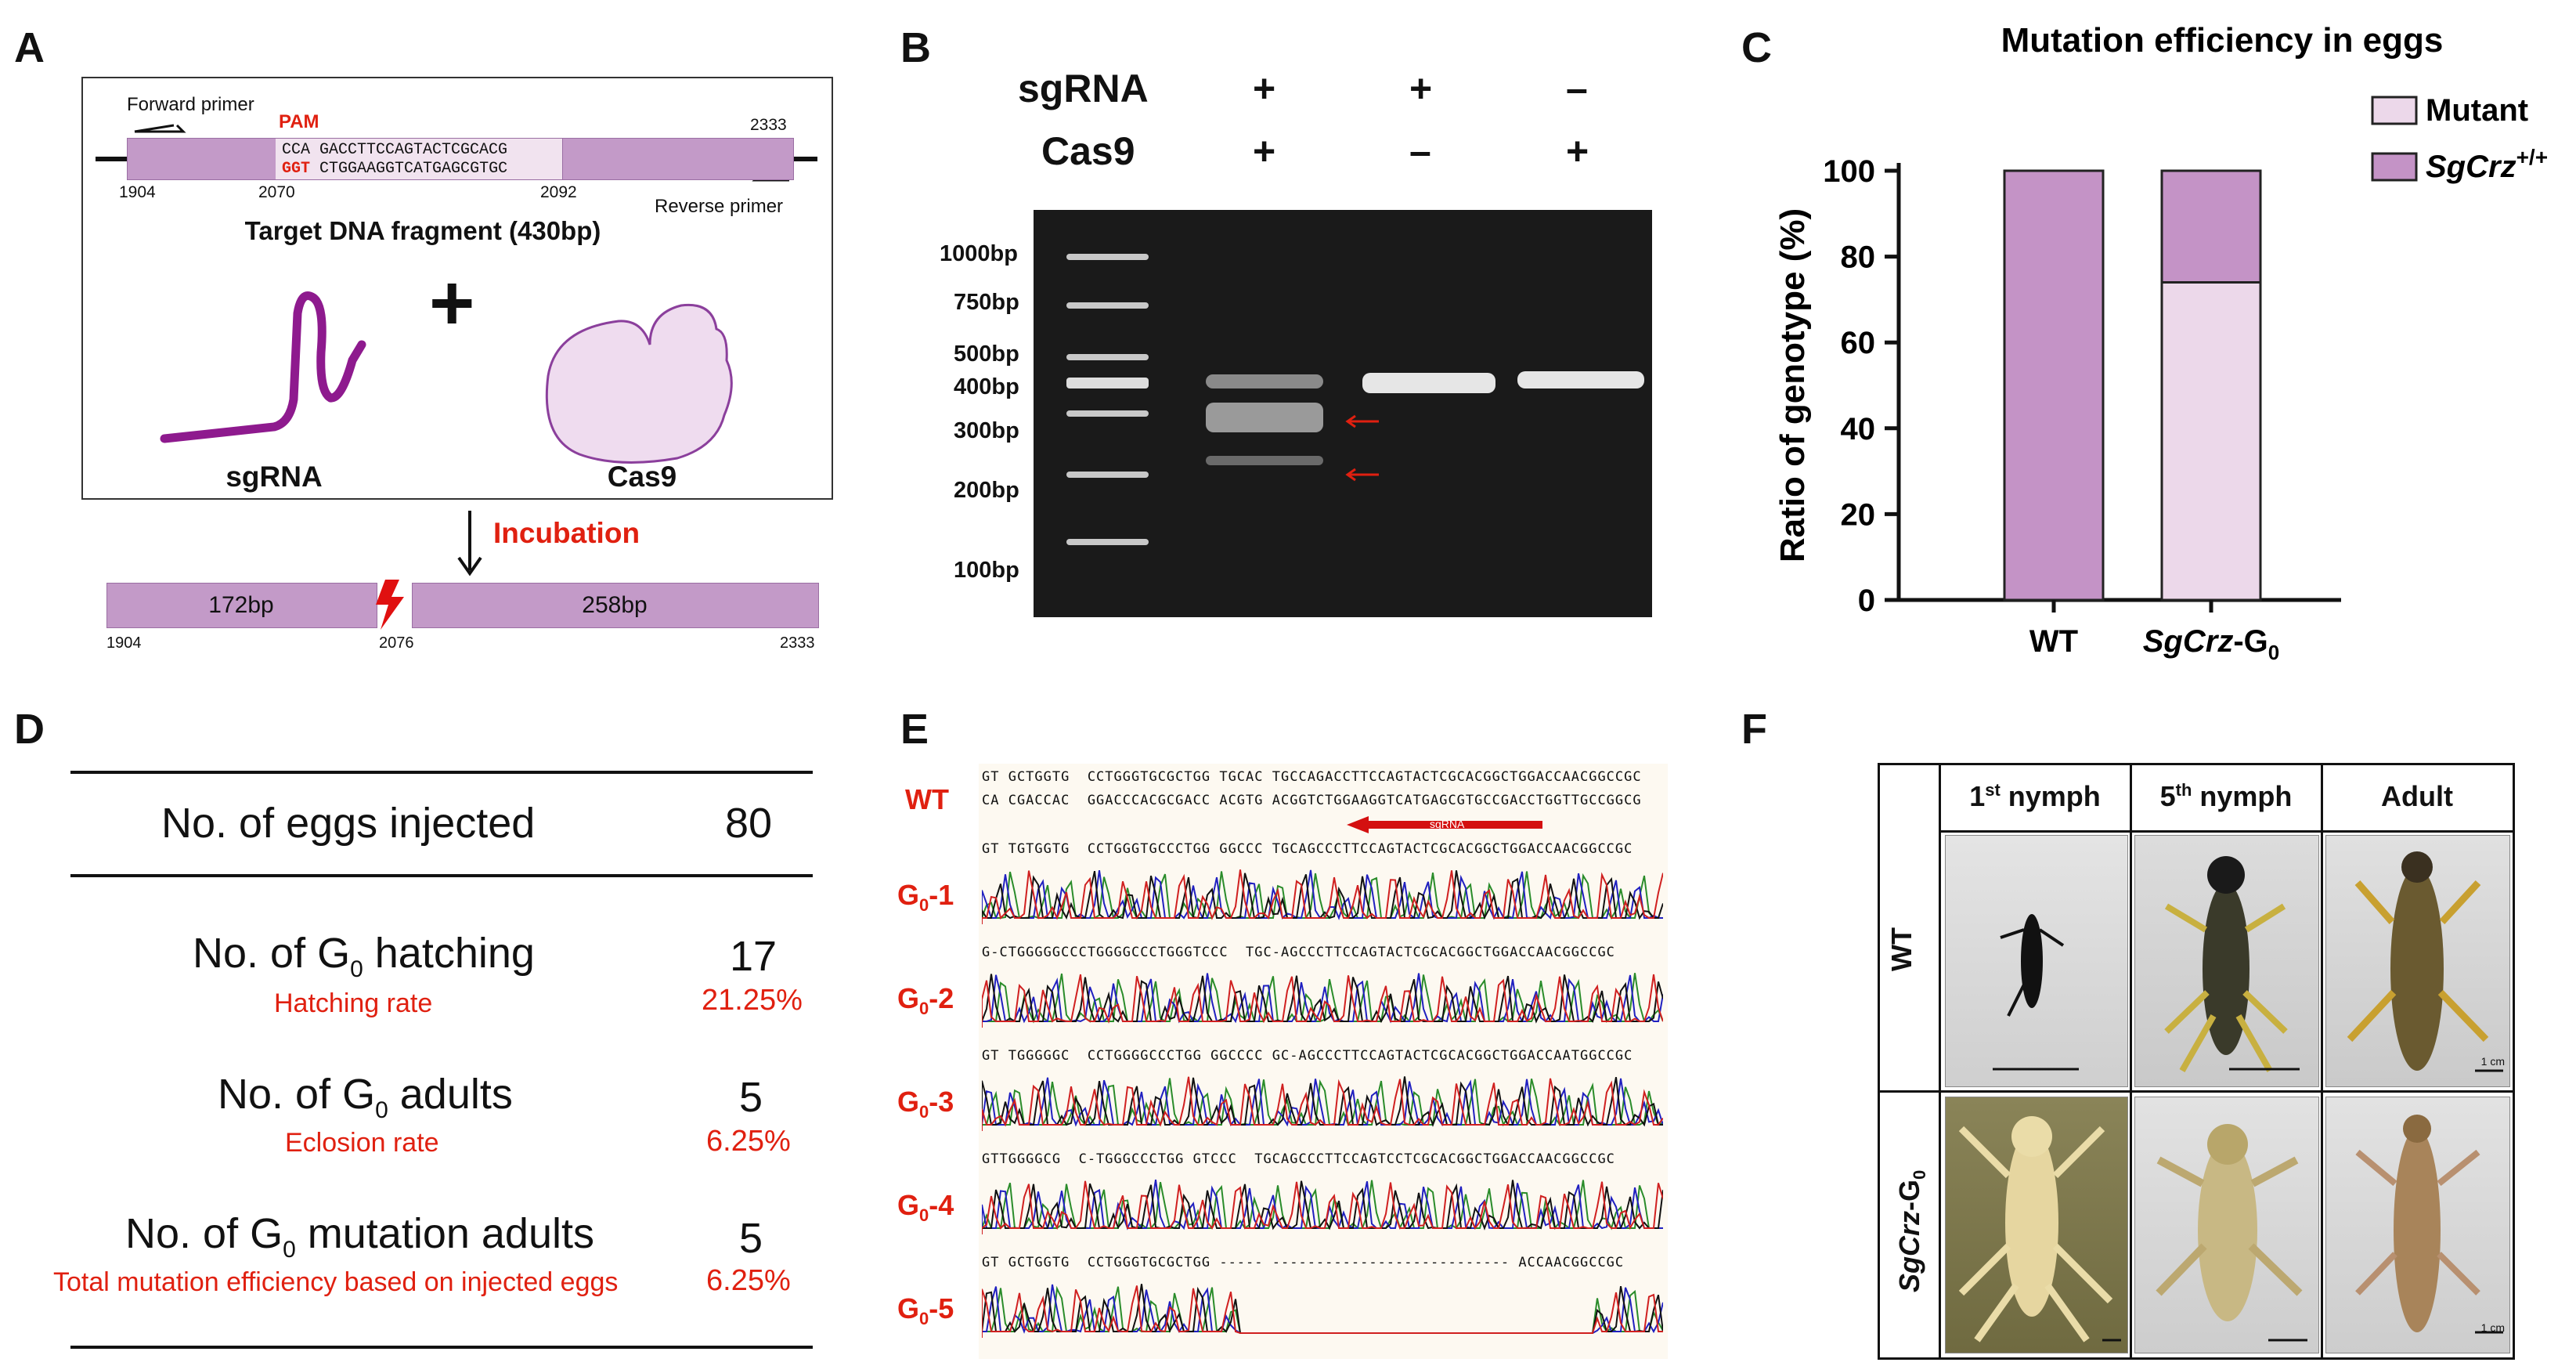  I want to click on chromatogram-background, so click(1323, 1061).